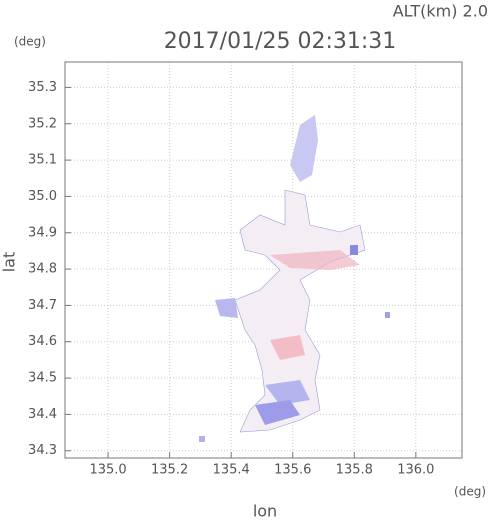 Image resolution: width=491 pixels, height=521 pixels. What do you see at coordinates (42, 269) in the screenshot?
I see `y-tick-label: 34.8` at bounding box center [42, 269].